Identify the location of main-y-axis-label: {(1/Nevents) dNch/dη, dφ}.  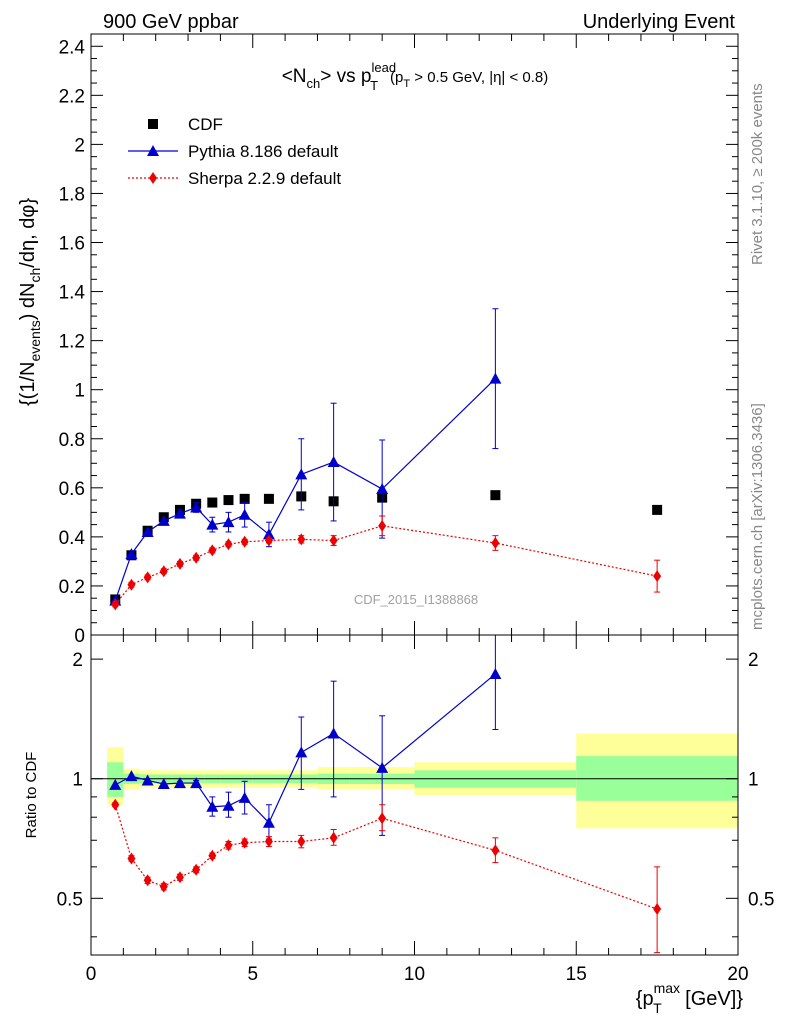
(30, 302).